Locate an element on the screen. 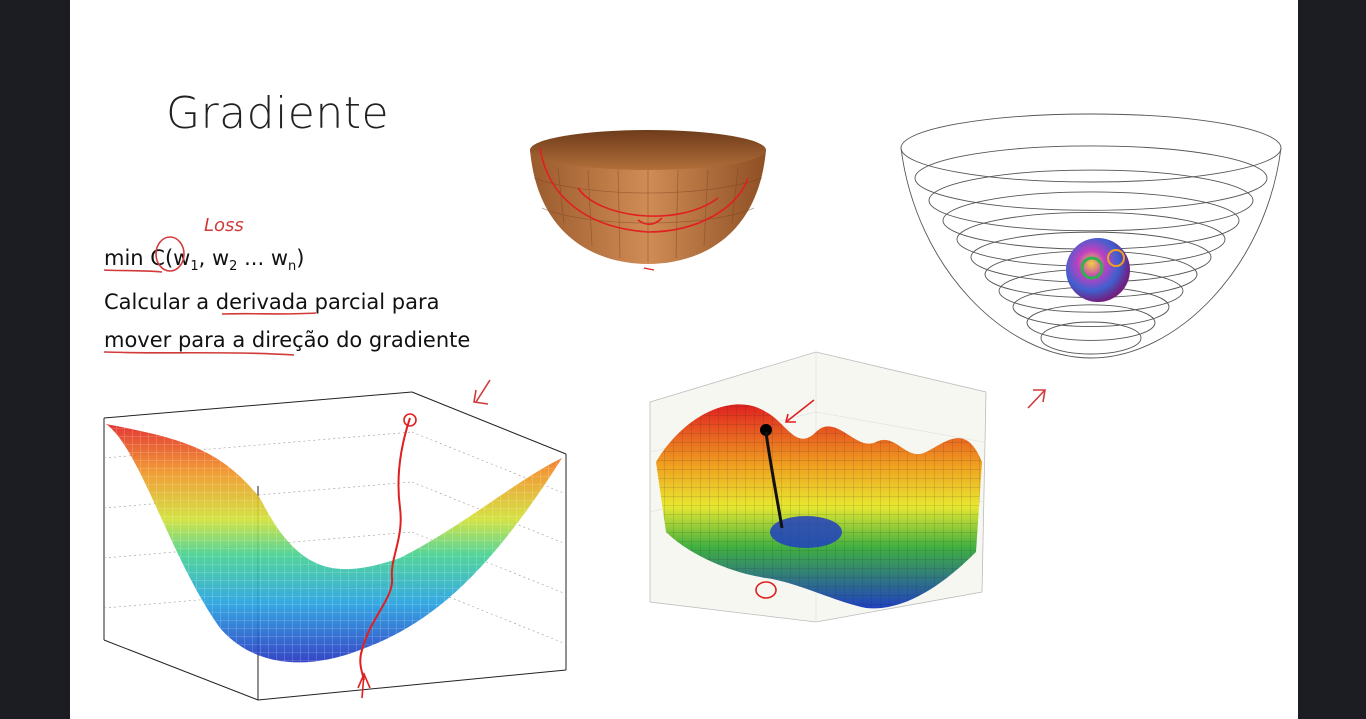 This screenshot has height=719, width=1366. formula-sub-2: 2 is located at coordinates (233, 267).